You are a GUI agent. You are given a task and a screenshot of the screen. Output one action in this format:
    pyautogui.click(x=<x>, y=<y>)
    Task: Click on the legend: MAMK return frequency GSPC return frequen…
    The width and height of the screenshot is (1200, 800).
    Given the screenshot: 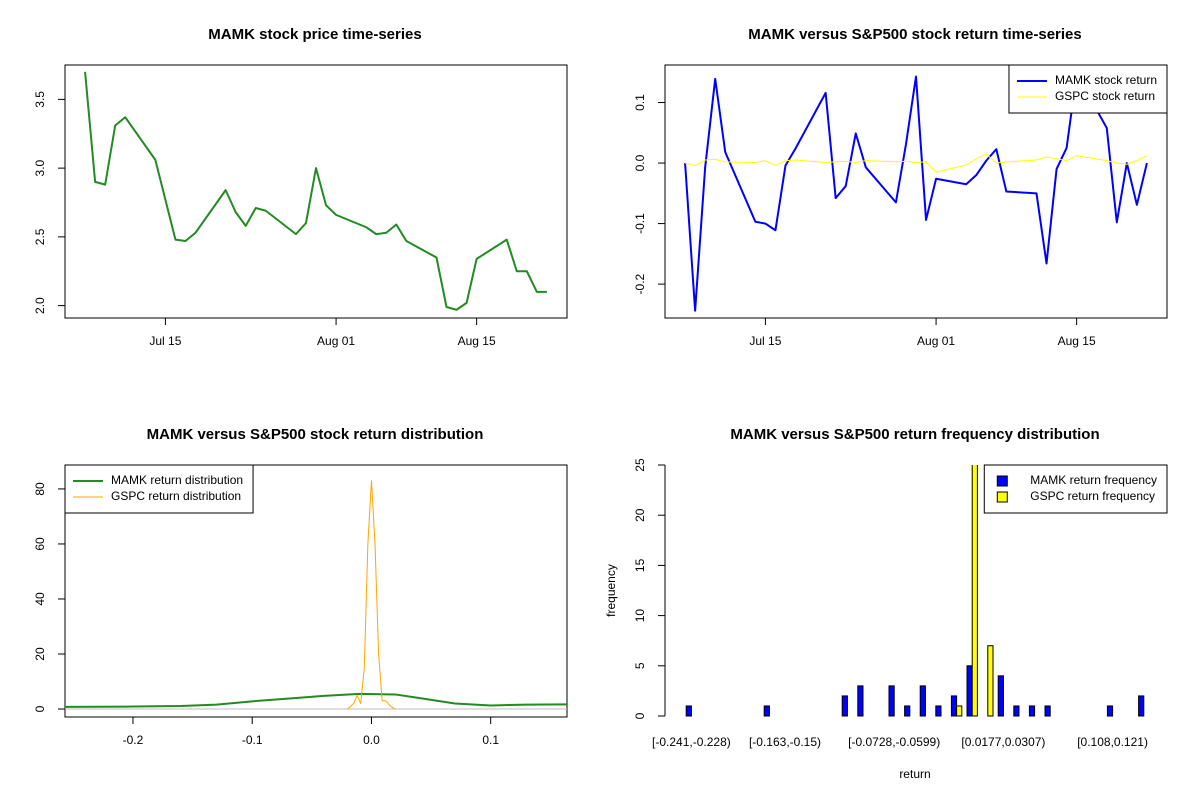 What is the action you would take?
    pyautogui.click(x=1075, y=489)
    